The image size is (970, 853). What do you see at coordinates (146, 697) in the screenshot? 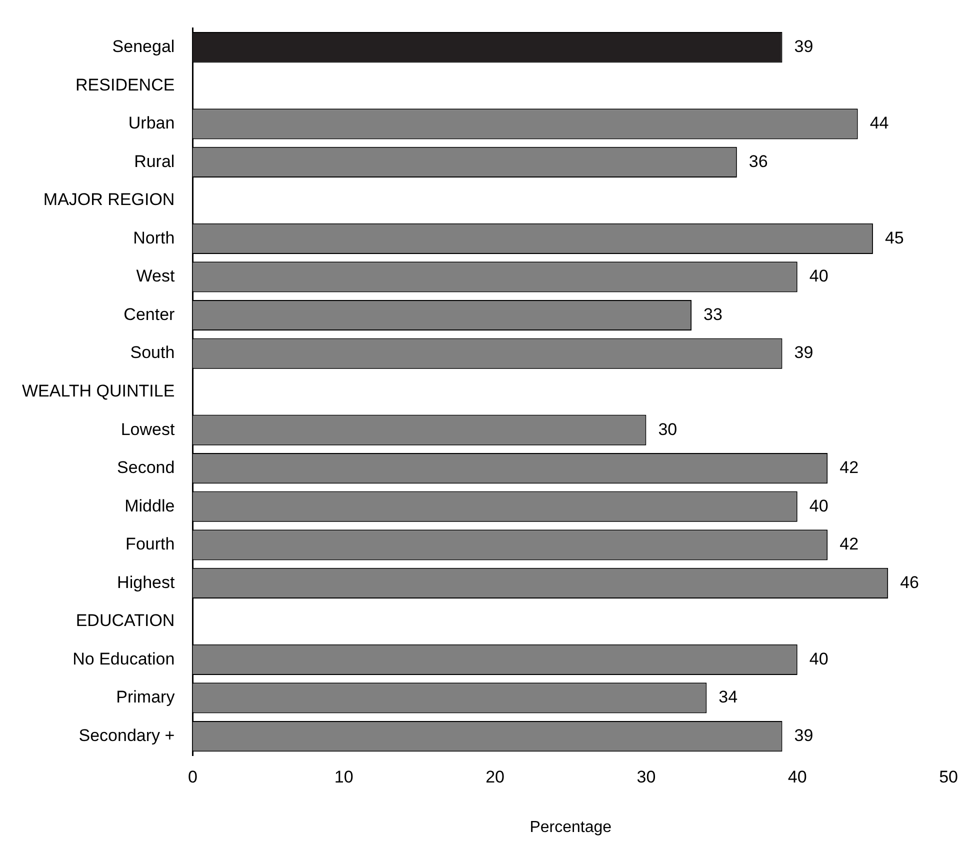
I see `y-tick-label: Primary` at bounding box center [146, 697].